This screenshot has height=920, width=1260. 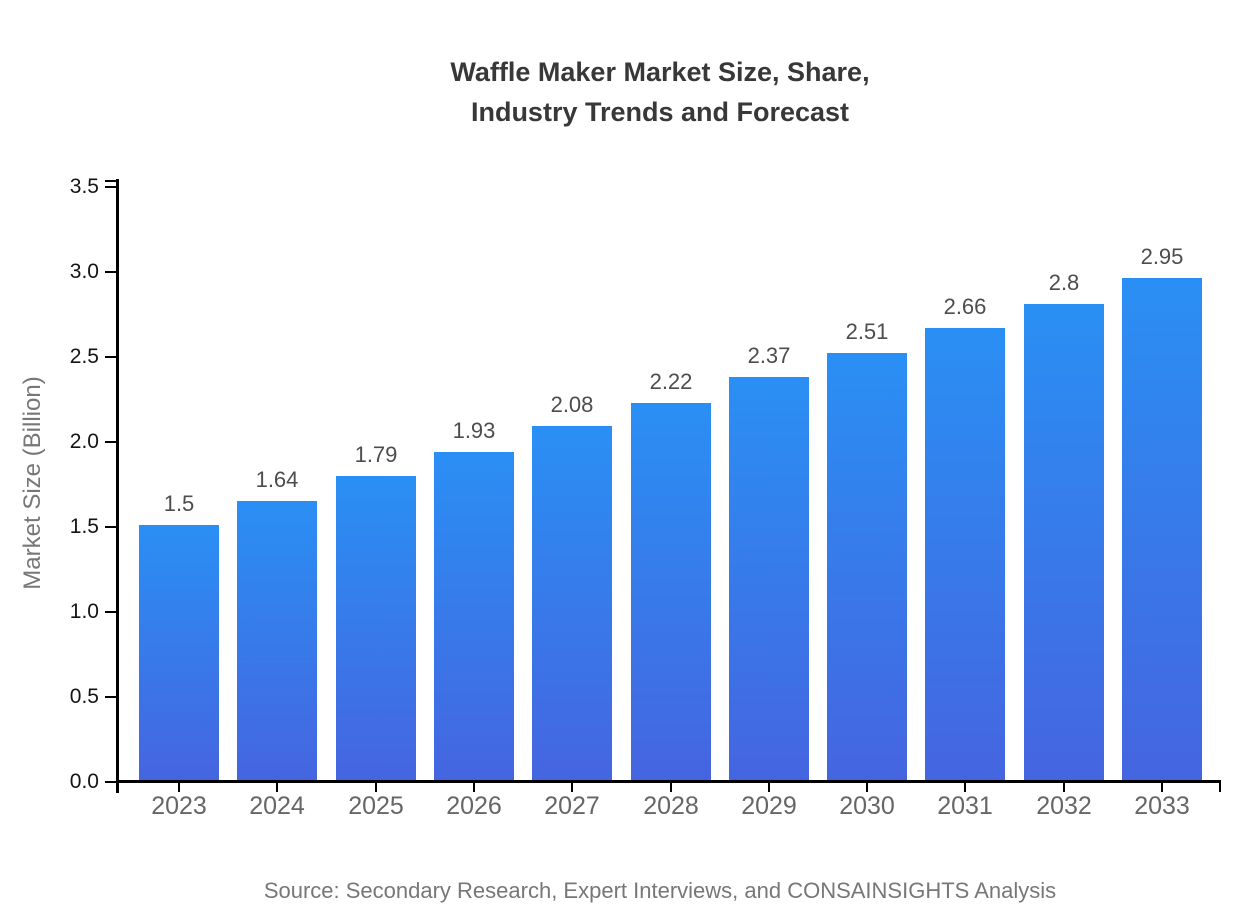 What do you see at coordinates (84, 271) in the screenshot?
I see `y-tick-label: 3.0` at bounding box center [84, 271].